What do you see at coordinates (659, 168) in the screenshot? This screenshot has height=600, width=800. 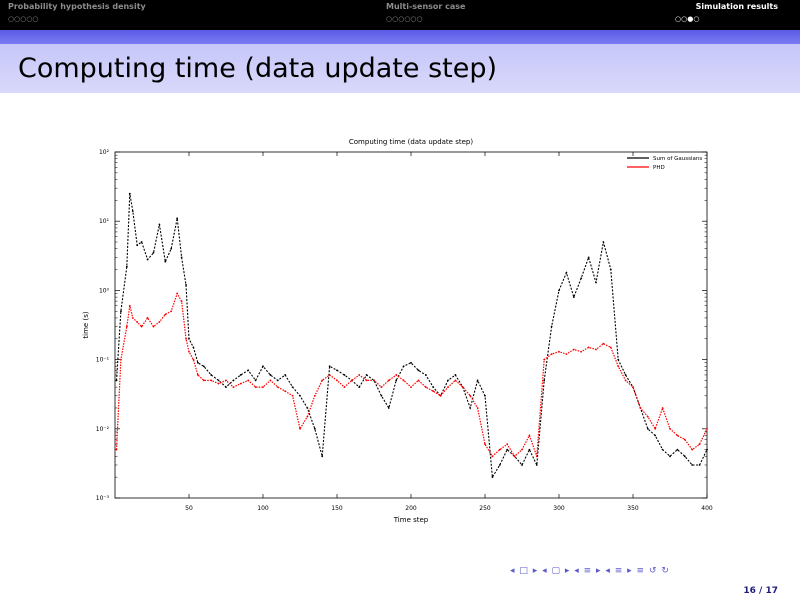 I see `legend-label-2: PHD` at bounding box center [659, 168].